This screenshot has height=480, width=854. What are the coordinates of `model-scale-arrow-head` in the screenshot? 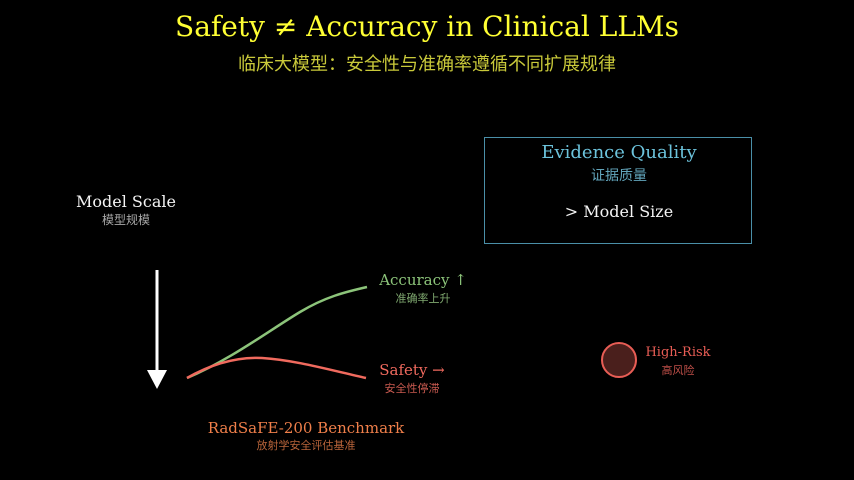 It's located at (157, 379).